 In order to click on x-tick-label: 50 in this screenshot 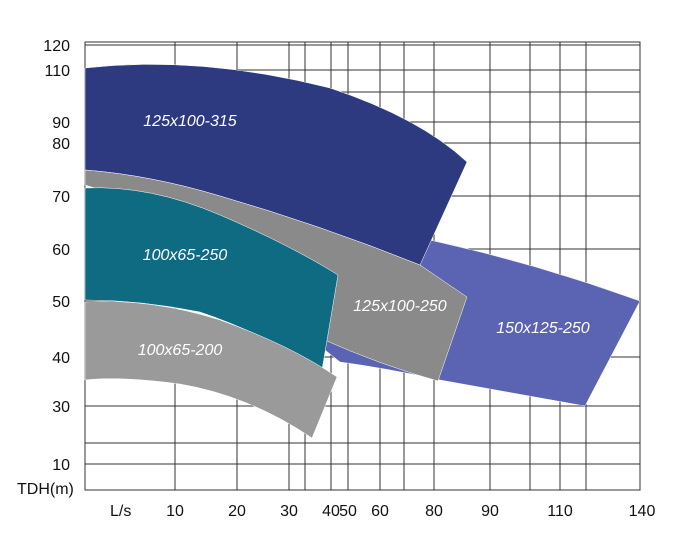, I will do `click(348, 511)`.